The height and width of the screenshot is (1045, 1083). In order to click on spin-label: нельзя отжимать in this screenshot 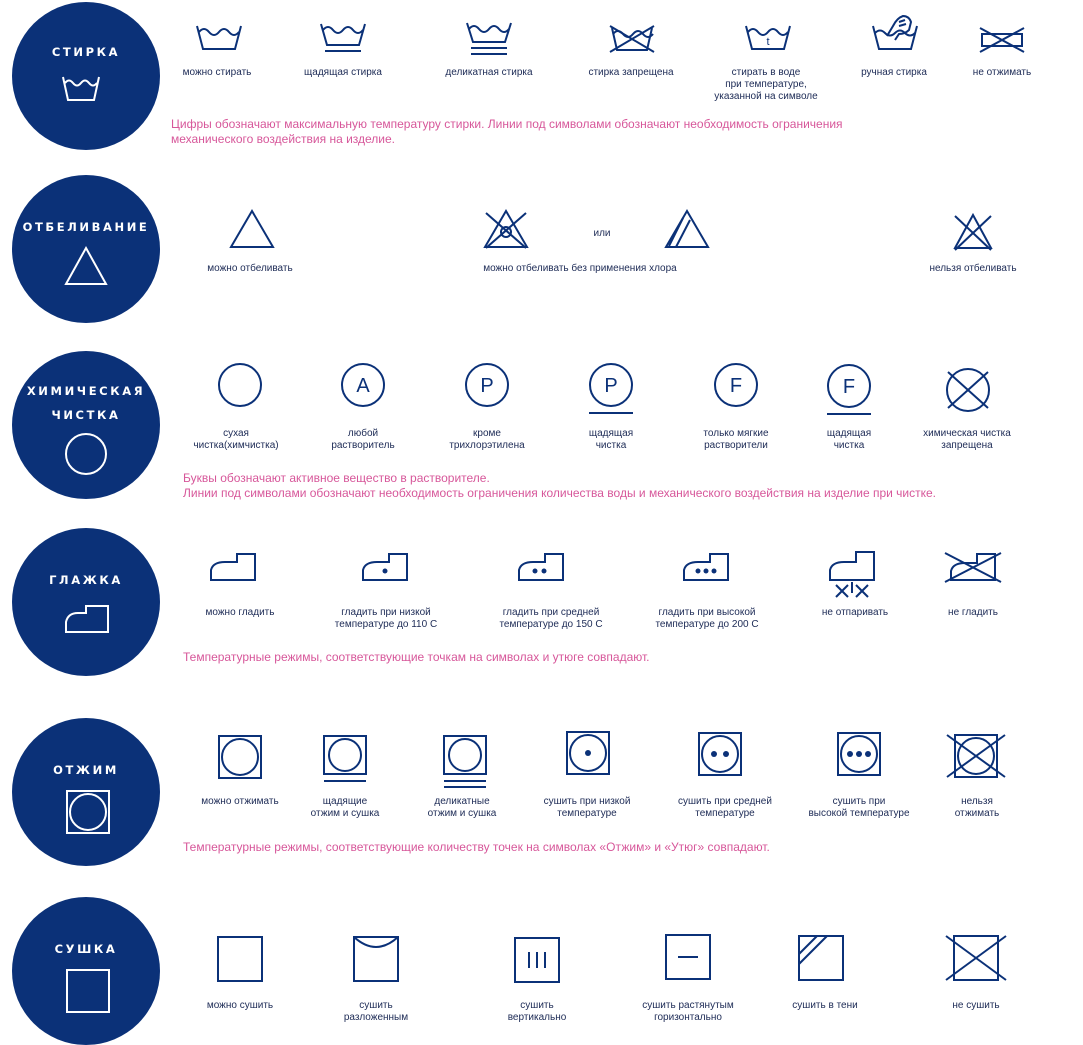, I will do `click(977, 807)`.